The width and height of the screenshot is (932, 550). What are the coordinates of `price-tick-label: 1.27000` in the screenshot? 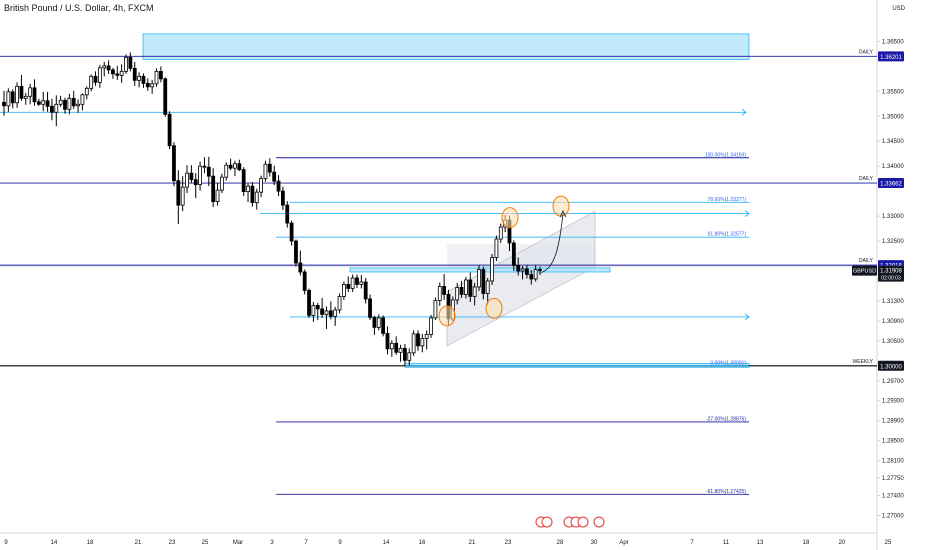 It's located at (893, 517).